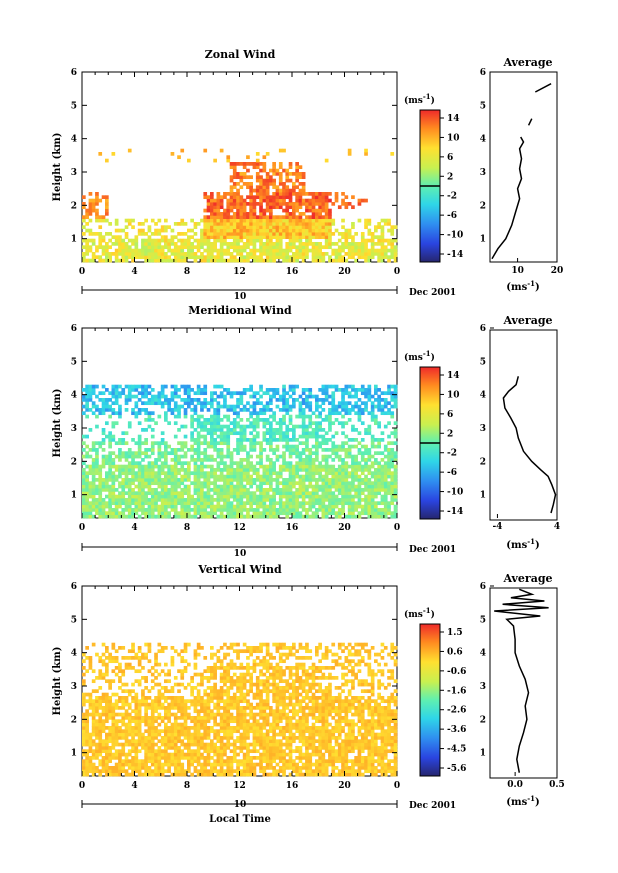  What do you see at coordinates (419, 356) in the screenshot?
I see `meridional-colorbar-label: (ms-1)` at bounding box center [419, 356].